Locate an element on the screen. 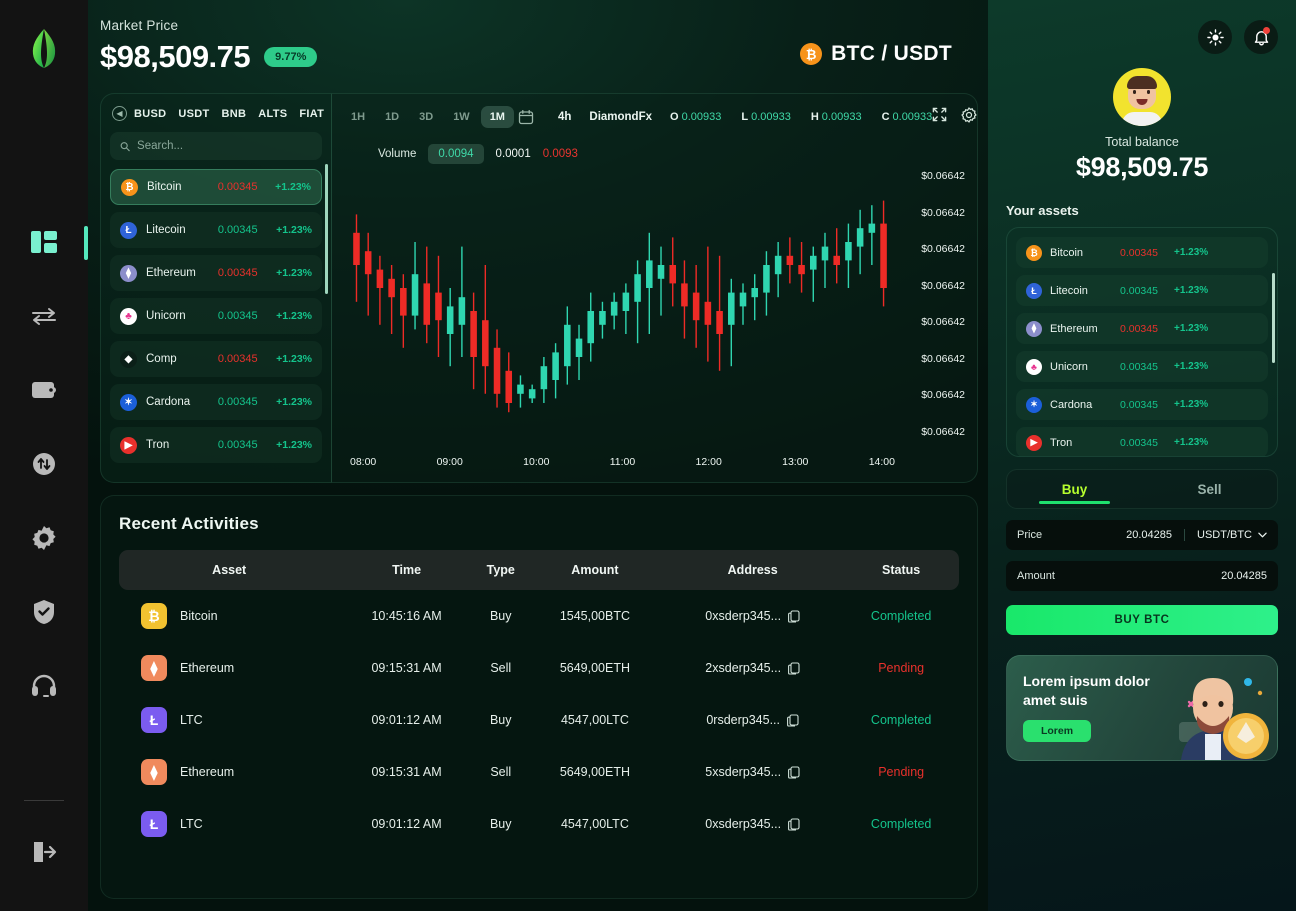  category-tab-bnb: BNB is located at coordinates (234, 113).